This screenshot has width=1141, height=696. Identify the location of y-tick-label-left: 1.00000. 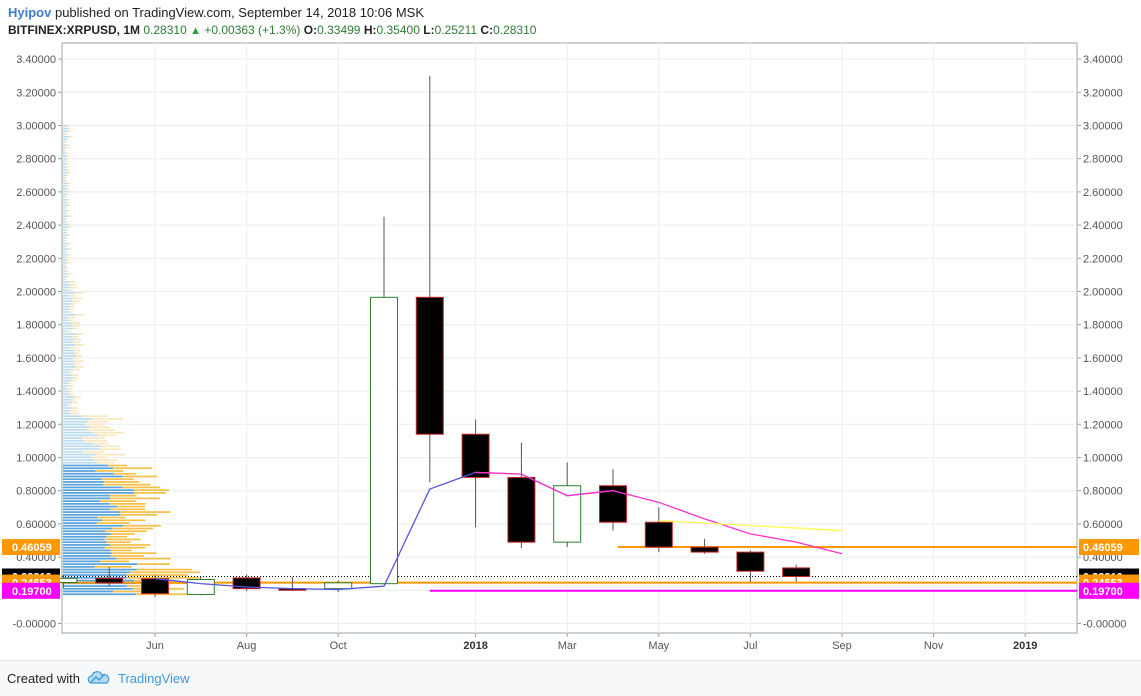
(36, 459).